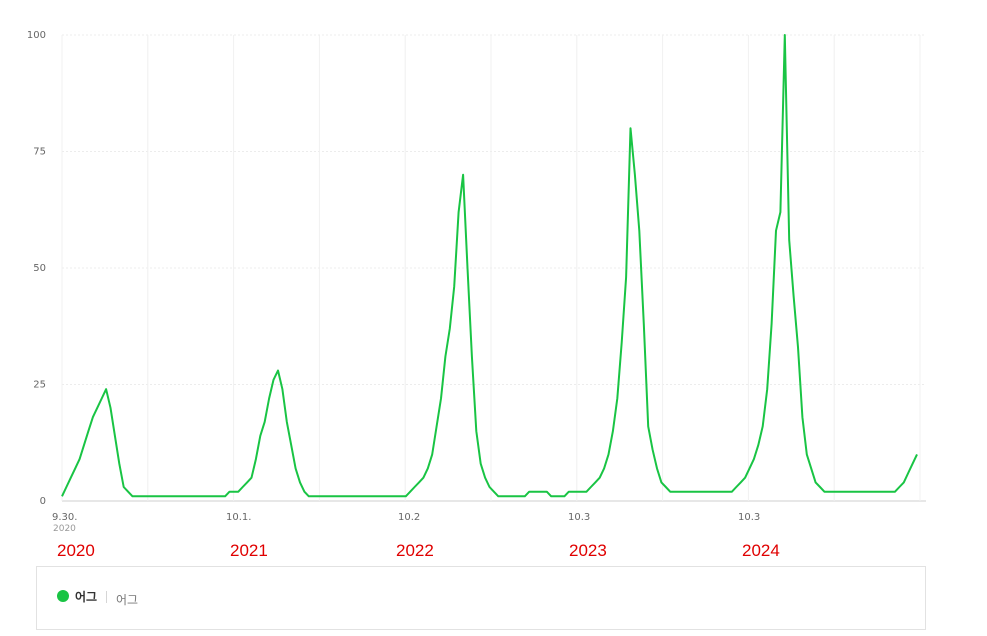 This screenshot has width=987, height=636. Describe the element at coordinates (39, 268) in the screenshot. I see `y-tick-label: 50` at that location.